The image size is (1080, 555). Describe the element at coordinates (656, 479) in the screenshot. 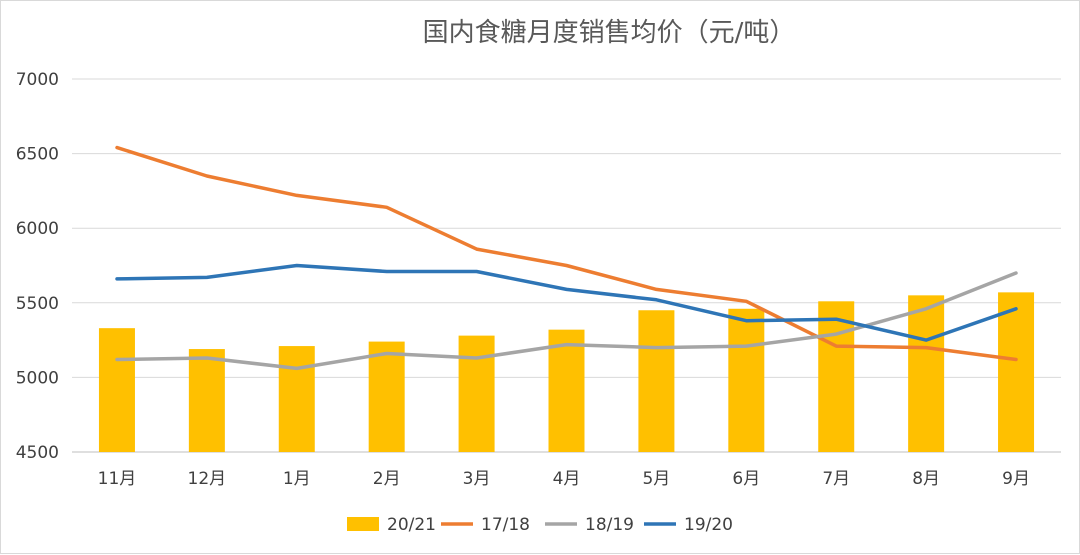

I see `x-tick-label: 5月` at that location.